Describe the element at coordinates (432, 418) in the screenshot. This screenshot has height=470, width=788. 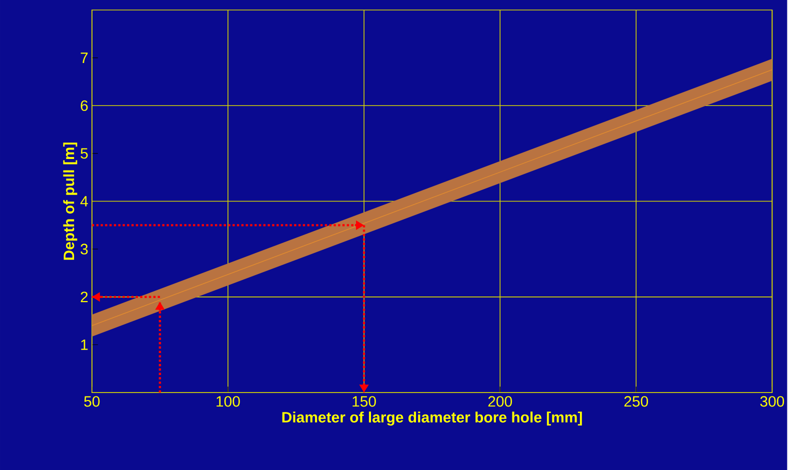
I see `x-axis-title: Diameter of large diameter bore hole [mm]` at that location.